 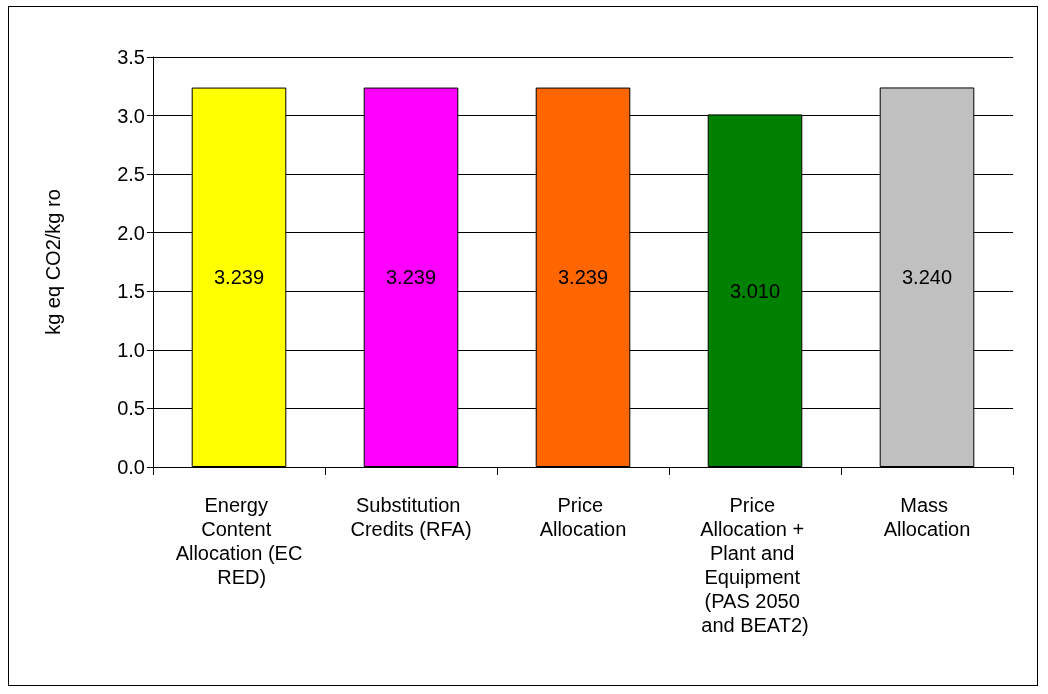 I want to click on data-label: 3.240, so click(x=927, y=277).